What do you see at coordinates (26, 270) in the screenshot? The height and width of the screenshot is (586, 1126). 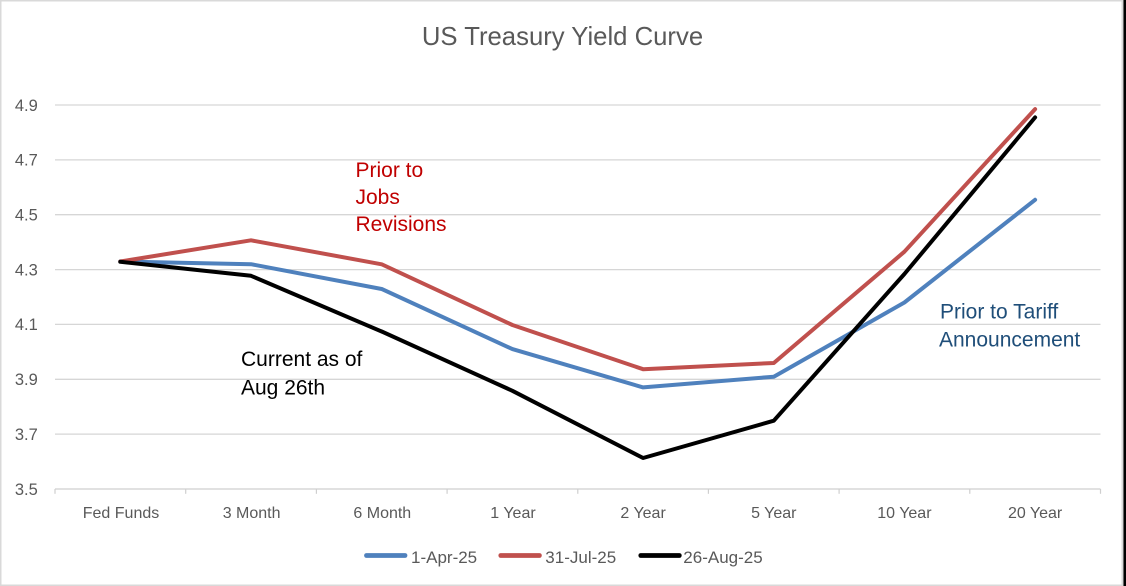 I see `svg-text: 4.3` at bounding box center [26, 270].